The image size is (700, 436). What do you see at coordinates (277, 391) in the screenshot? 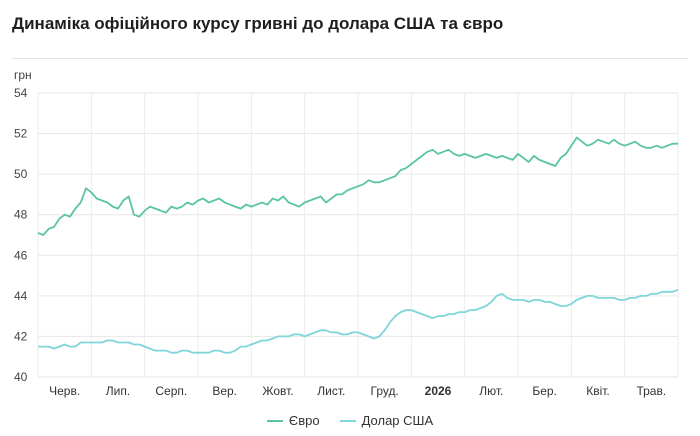
I see `x-tick-label: Жовт.` at bounding box center [277, 391].